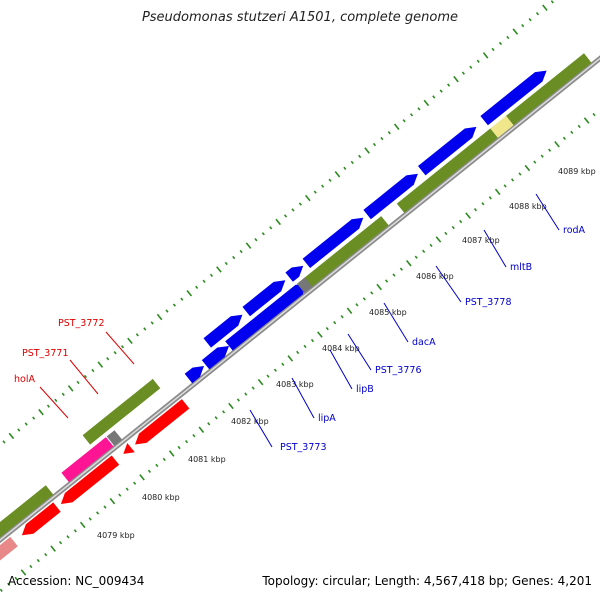 This screenshot has width=600, height=600. Describe the element at coordinates (9, 548) in the screenshot. I see `cds-reverse-pale` at that location.